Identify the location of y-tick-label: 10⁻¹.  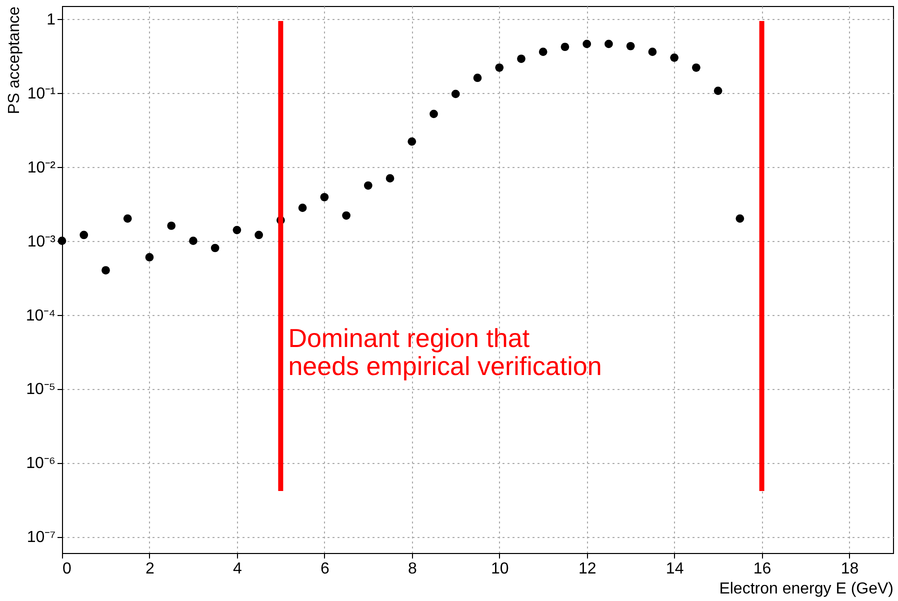
(41, 93).